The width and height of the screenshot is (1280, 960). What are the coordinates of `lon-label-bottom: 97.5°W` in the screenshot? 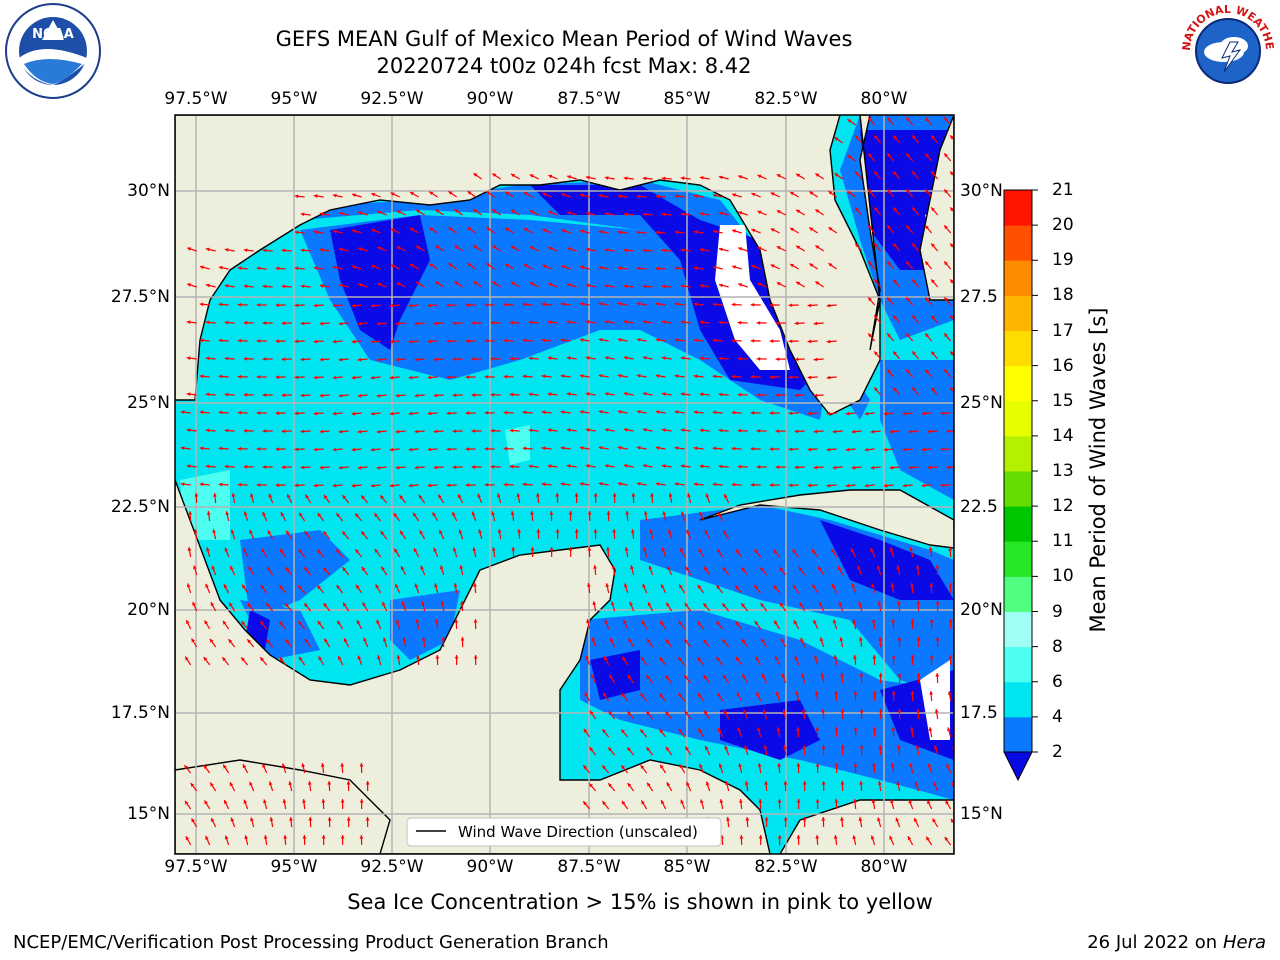 It's located at (196, 867).